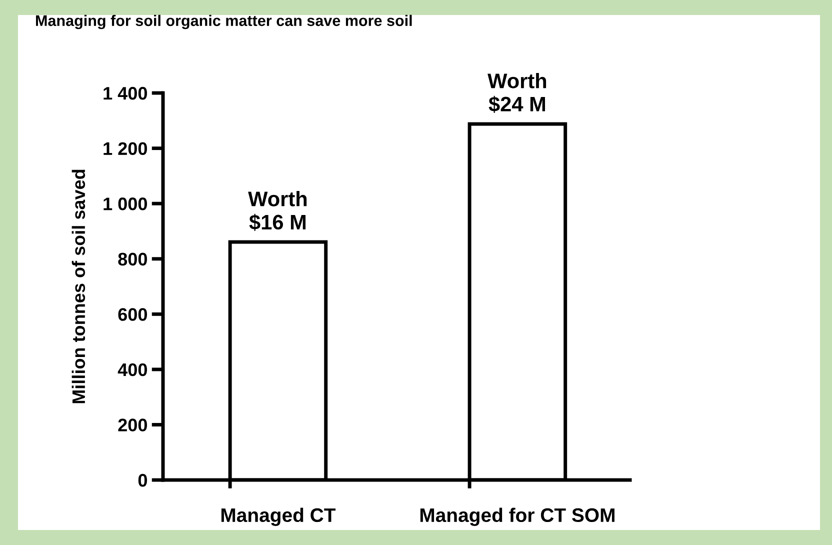 This screenshot has width=832, height=545. What do you see at coordinates (125, 93) in the screenshot?
I see `y-tick-label: 1 400` at bounding box center [125, 93].